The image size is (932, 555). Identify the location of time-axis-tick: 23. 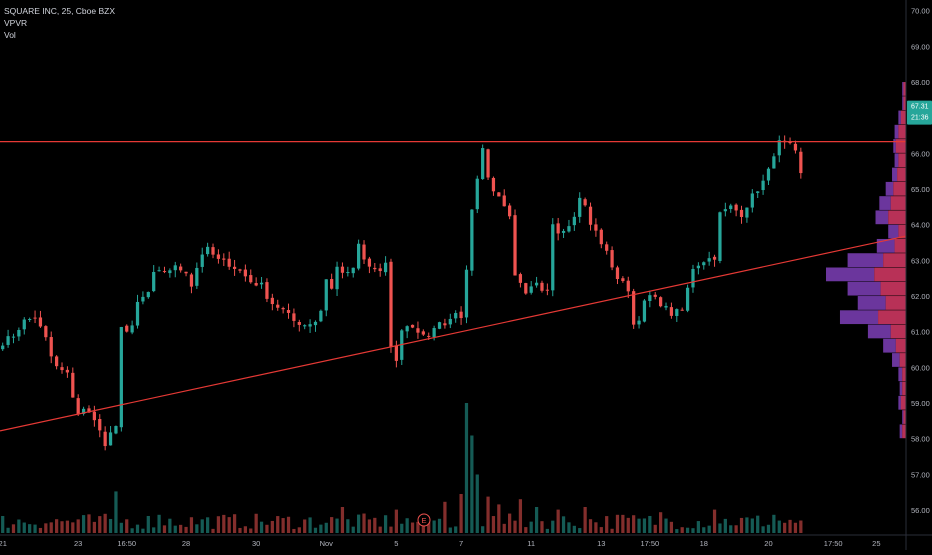
(78, 543).